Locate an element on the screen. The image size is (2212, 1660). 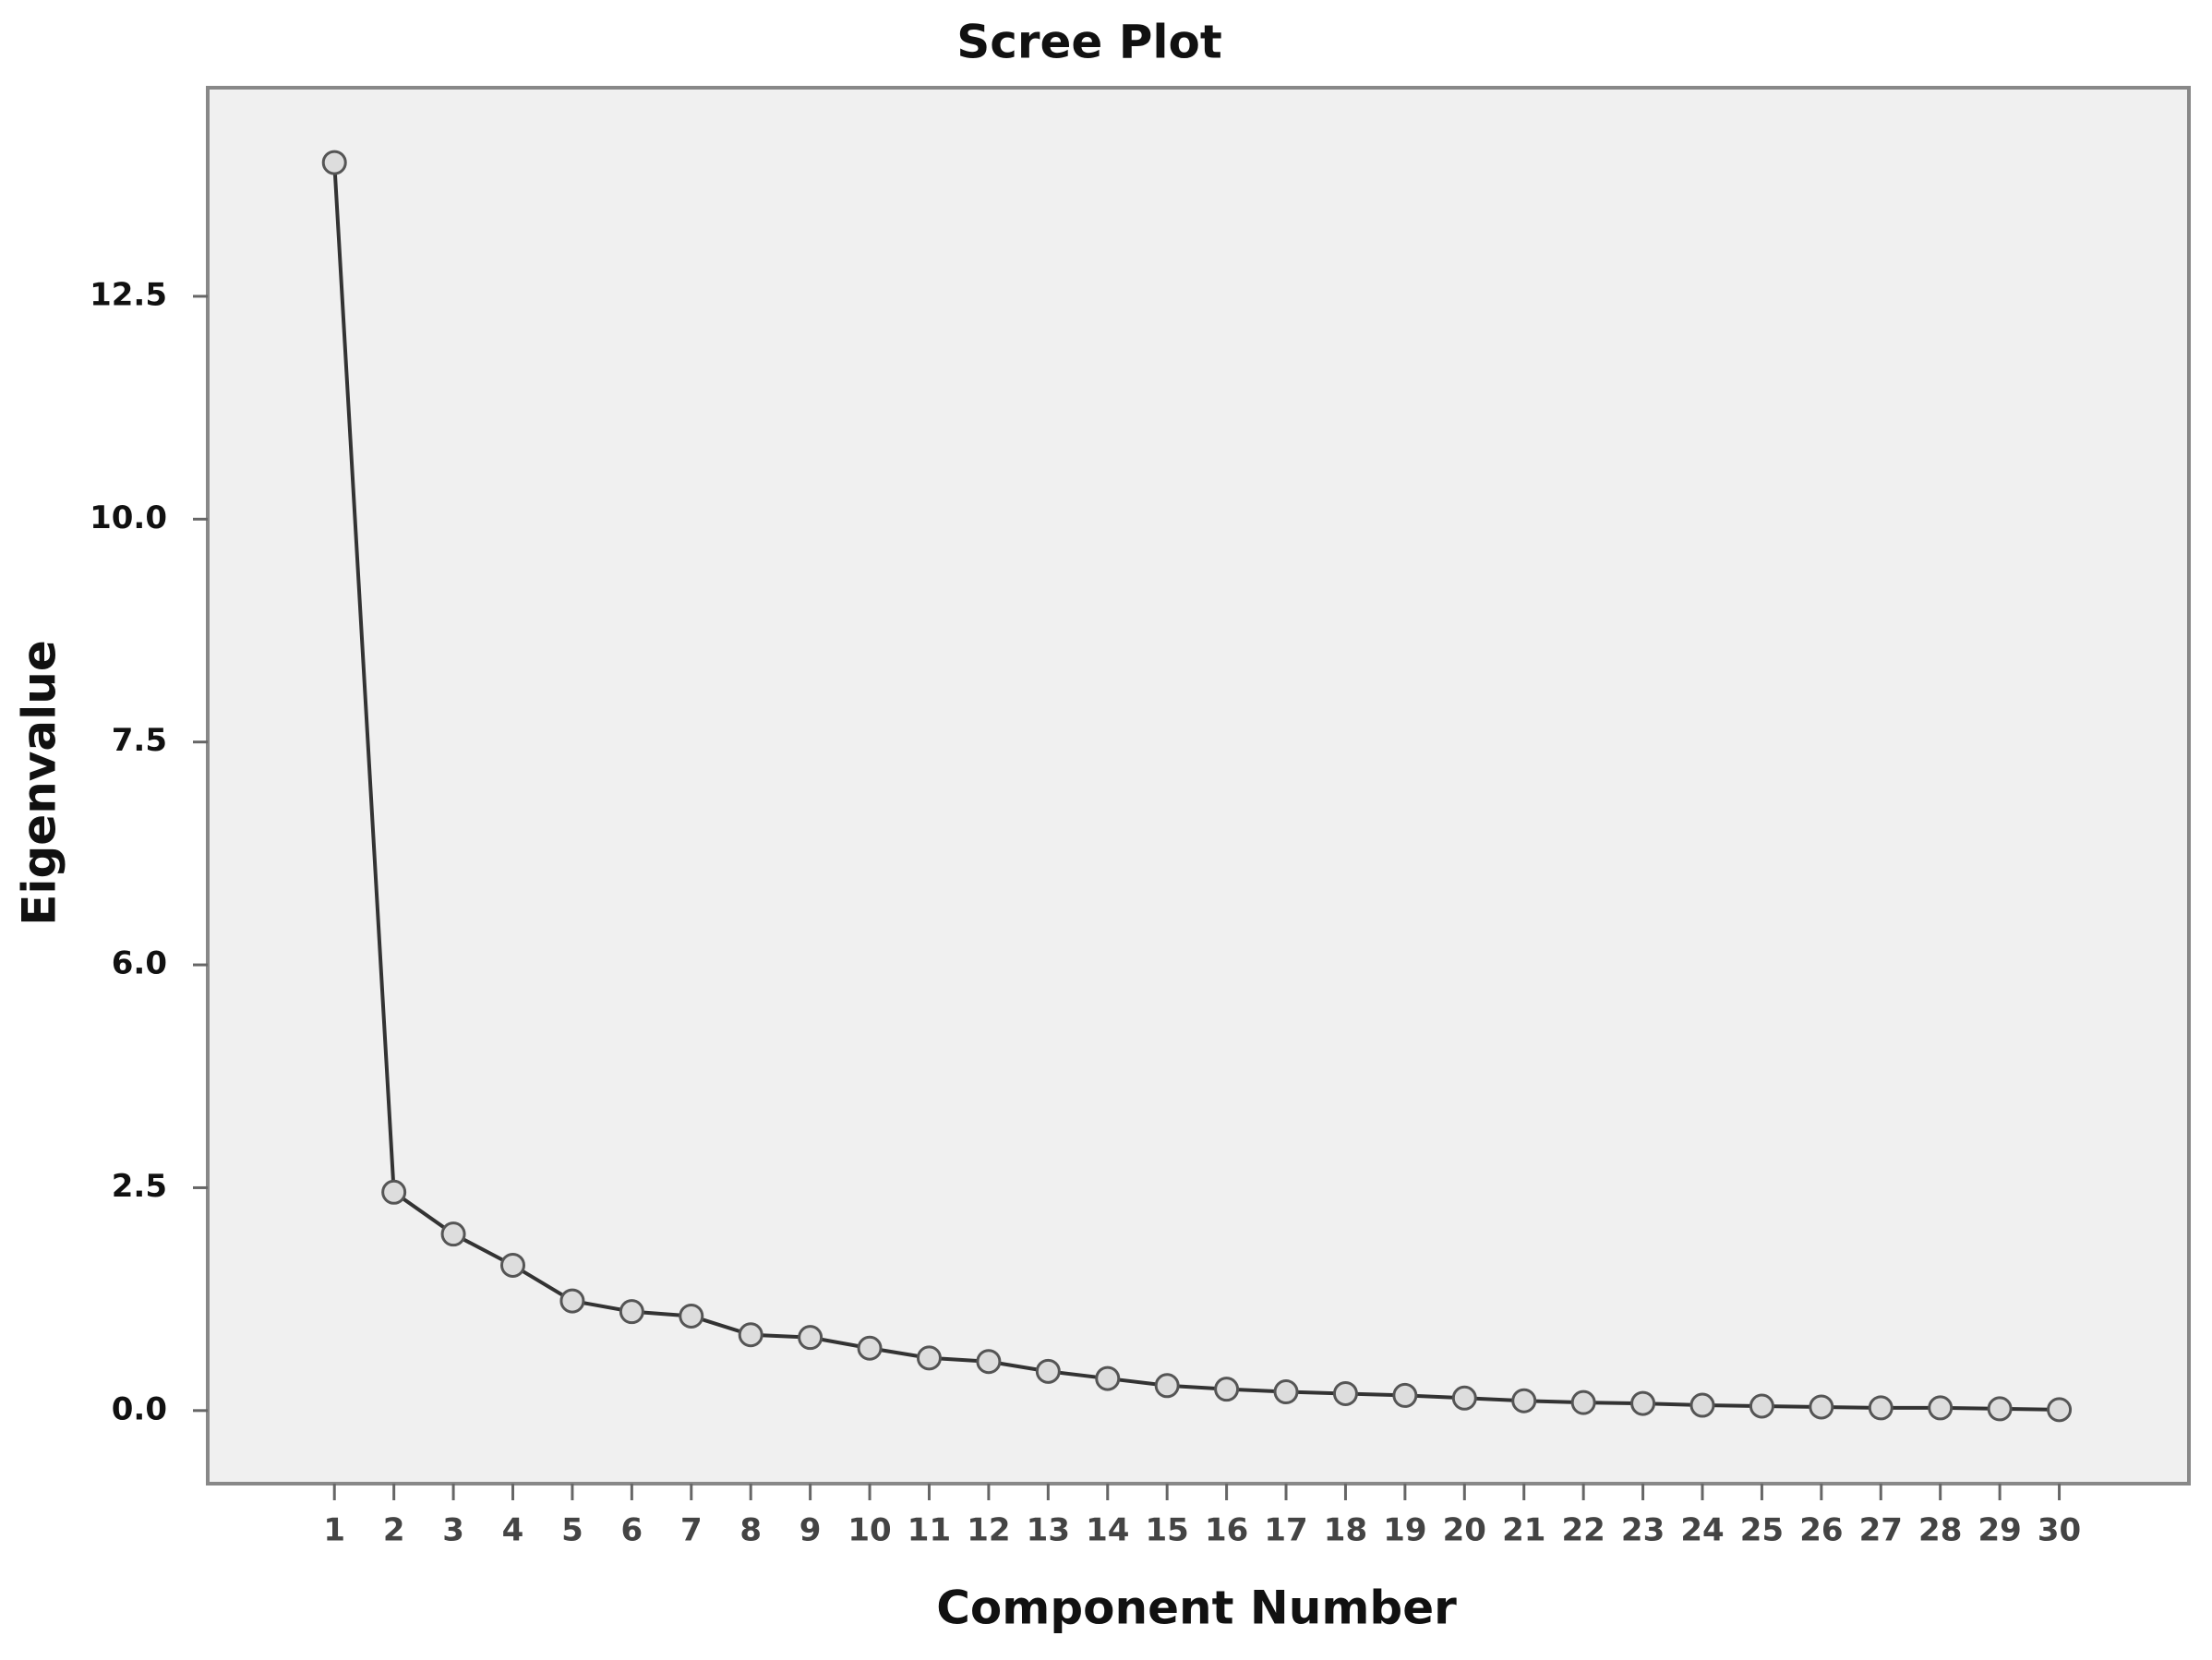
x-tick-label: 6 is located at coordinates (632, 1530).